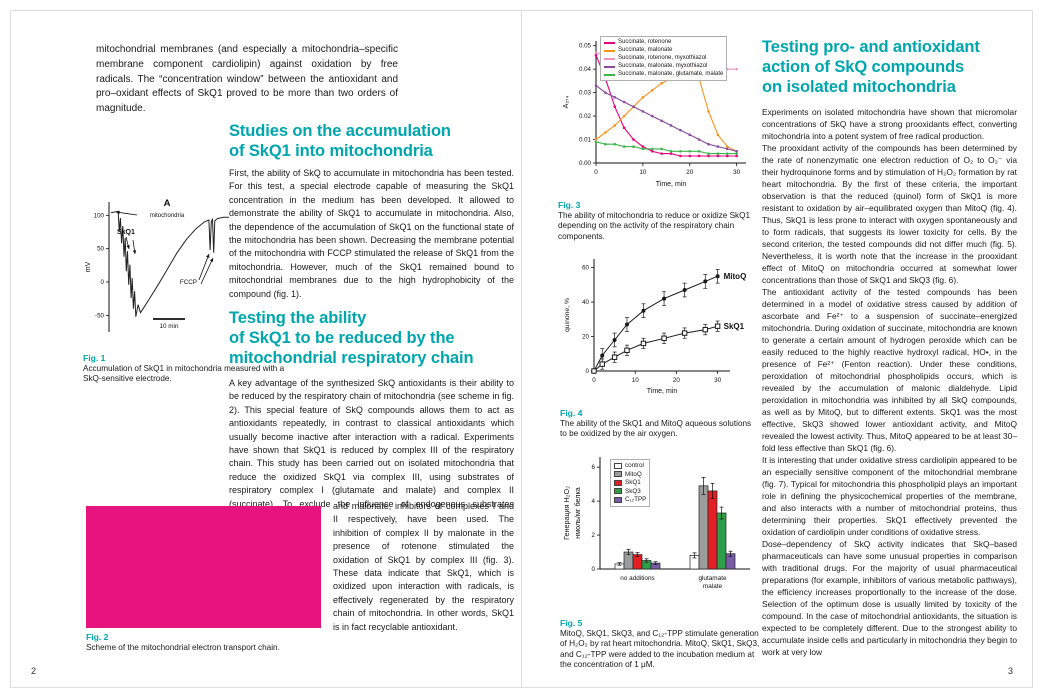 Image resolution: width=1043 pixels, height=699 pixels. What do you see at coordinates (713, 586) in the screenshot?
I see `svg-text: malate` at bounding box center [713, 586].